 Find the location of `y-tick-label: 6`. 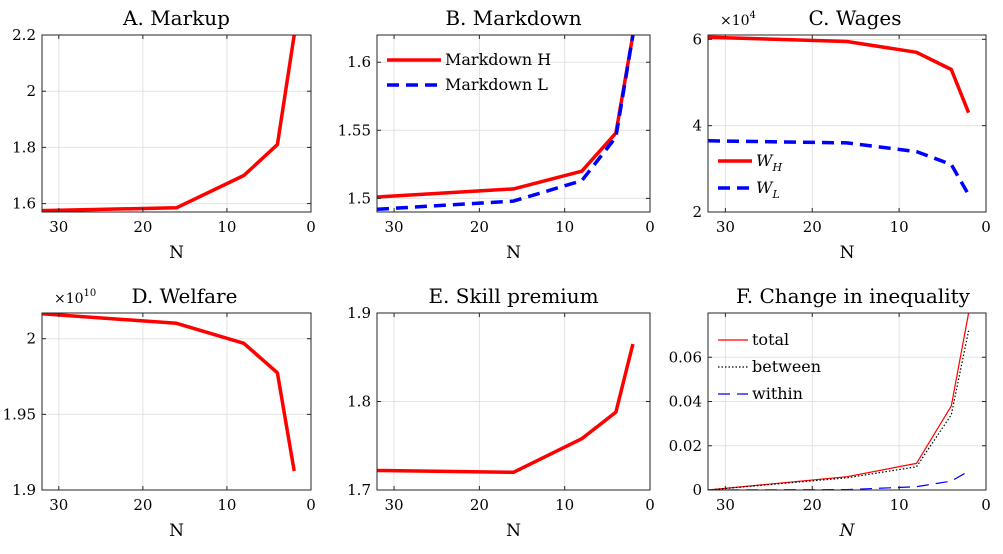

y-tick-label: 6 is located at coordinates (697, 39).